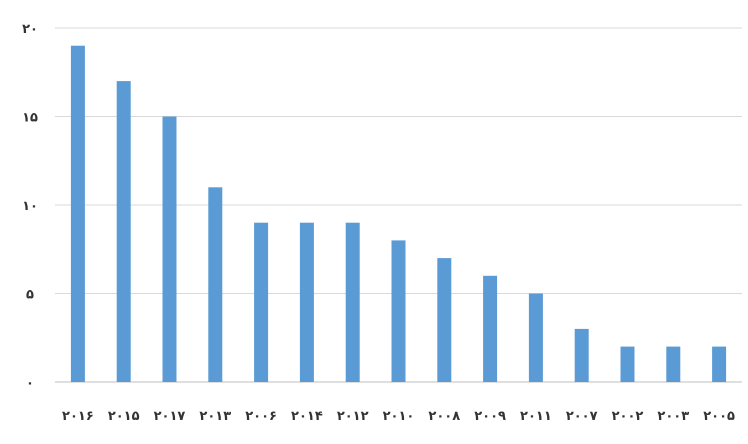  What do you see at coordinates (30, 383) in the screenshot?
I see `y-tick-label: ۰` at bounding box center [30, 383].